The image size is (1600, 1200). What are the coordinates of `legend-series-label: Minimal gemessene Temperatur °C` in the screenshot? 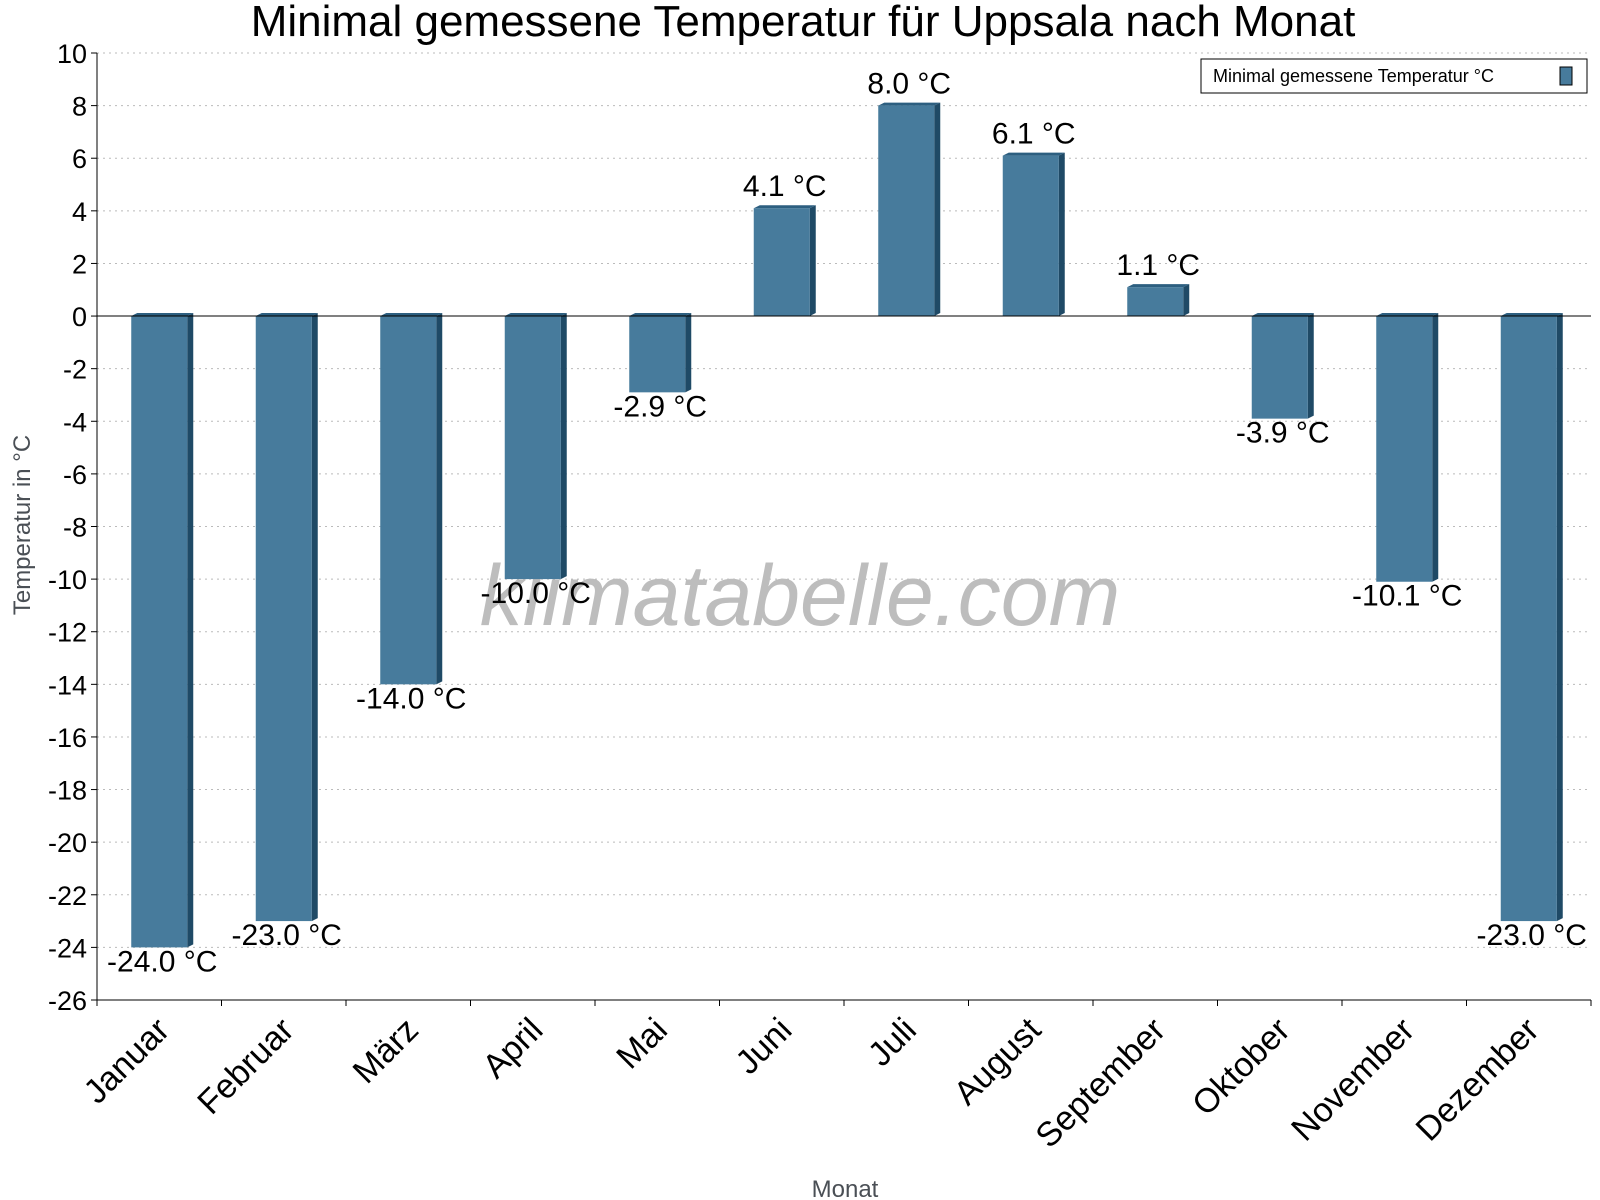 It's located at (1353, 76).